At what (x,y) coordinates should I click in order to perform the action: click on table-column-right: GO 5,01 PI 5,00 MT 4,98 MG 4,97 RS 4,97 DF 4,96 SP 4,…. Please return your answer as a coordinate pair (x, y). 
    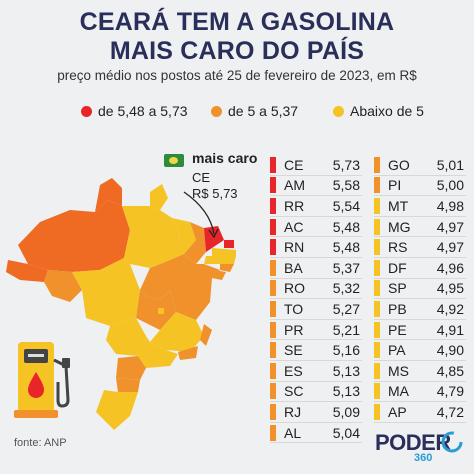
    Looking at the image, I should click on (420, 289).